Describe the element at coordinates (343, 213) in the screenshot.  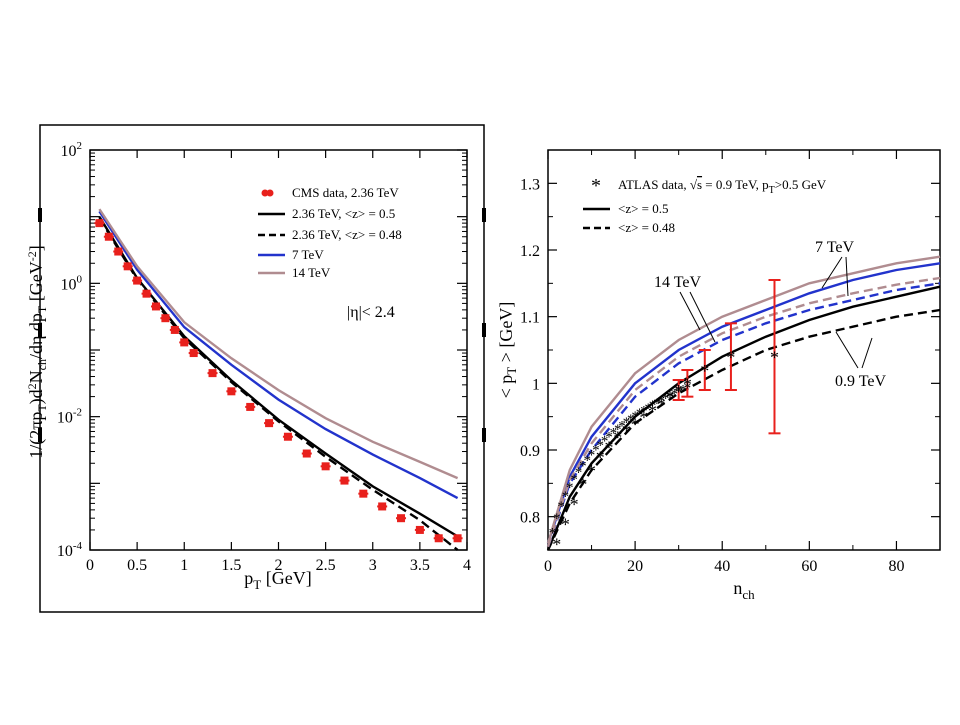
I see `legend-label-1: 2.36 TeV, <z> = 0.5` at that location.